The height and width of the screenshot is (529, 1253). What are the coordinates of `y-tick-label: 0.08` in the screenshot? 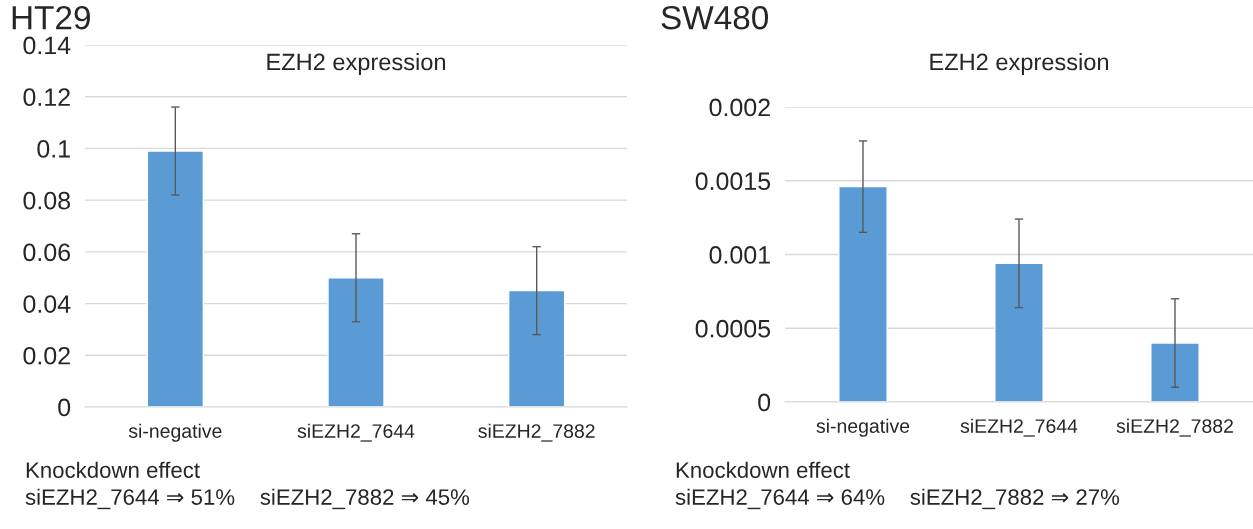 It's located at (47, 200).